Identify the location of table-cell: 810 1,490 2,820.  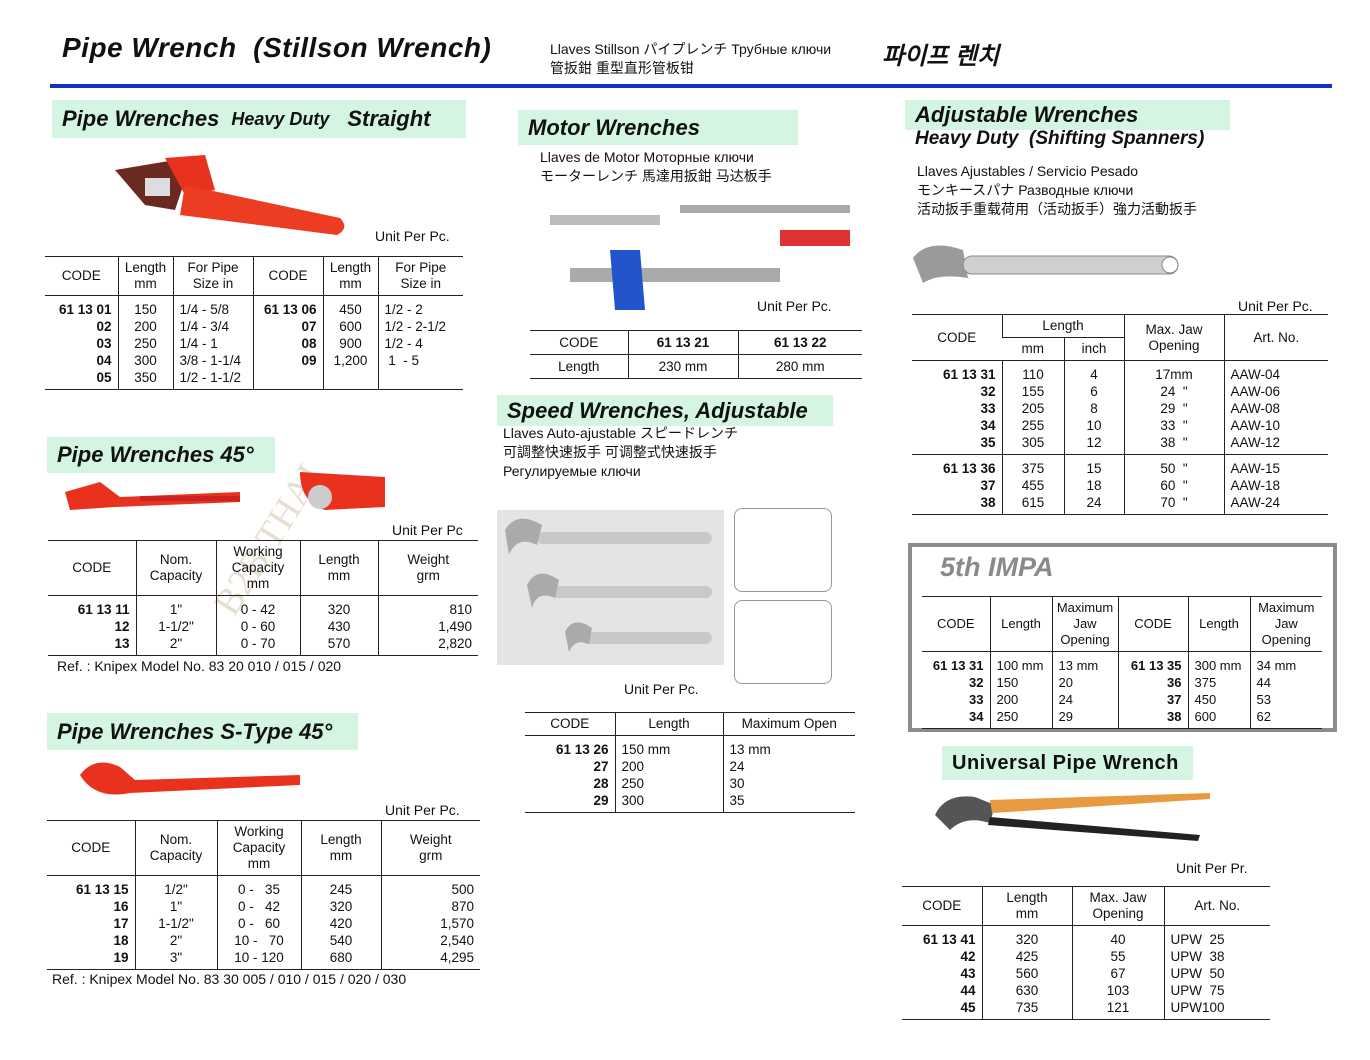
(427, 625).